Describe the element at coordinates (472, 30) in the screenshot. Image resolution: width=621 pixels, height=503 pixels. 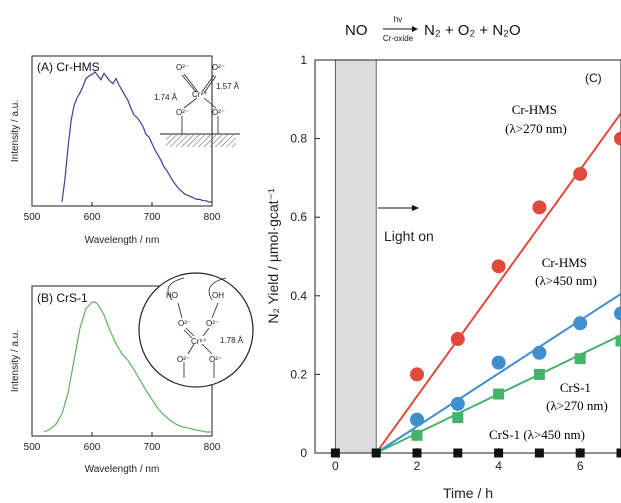
I see `reaction-products: N₂ + O₂ + N₂O` at that location.